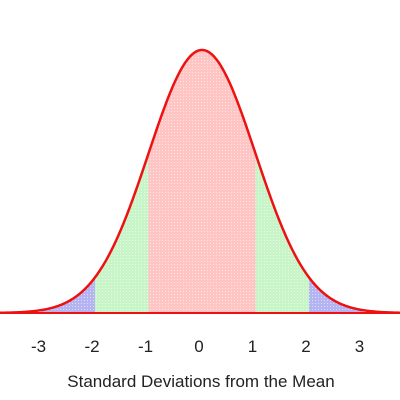  I want to click on x-tick-label: 2, so click(305, 346).